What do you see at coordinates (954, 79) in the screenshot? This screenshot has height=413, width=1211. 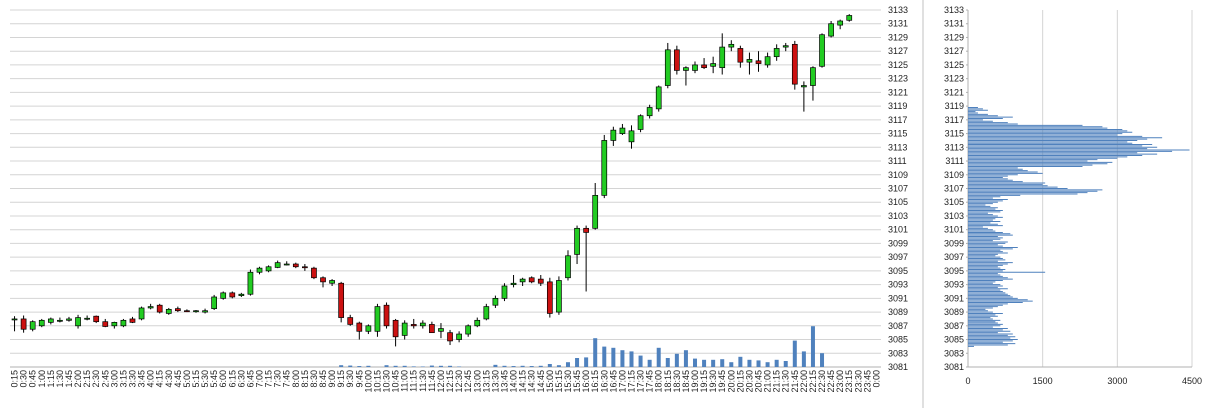 I see `y-tick-label: 3123` at bounding box center [954, 79].